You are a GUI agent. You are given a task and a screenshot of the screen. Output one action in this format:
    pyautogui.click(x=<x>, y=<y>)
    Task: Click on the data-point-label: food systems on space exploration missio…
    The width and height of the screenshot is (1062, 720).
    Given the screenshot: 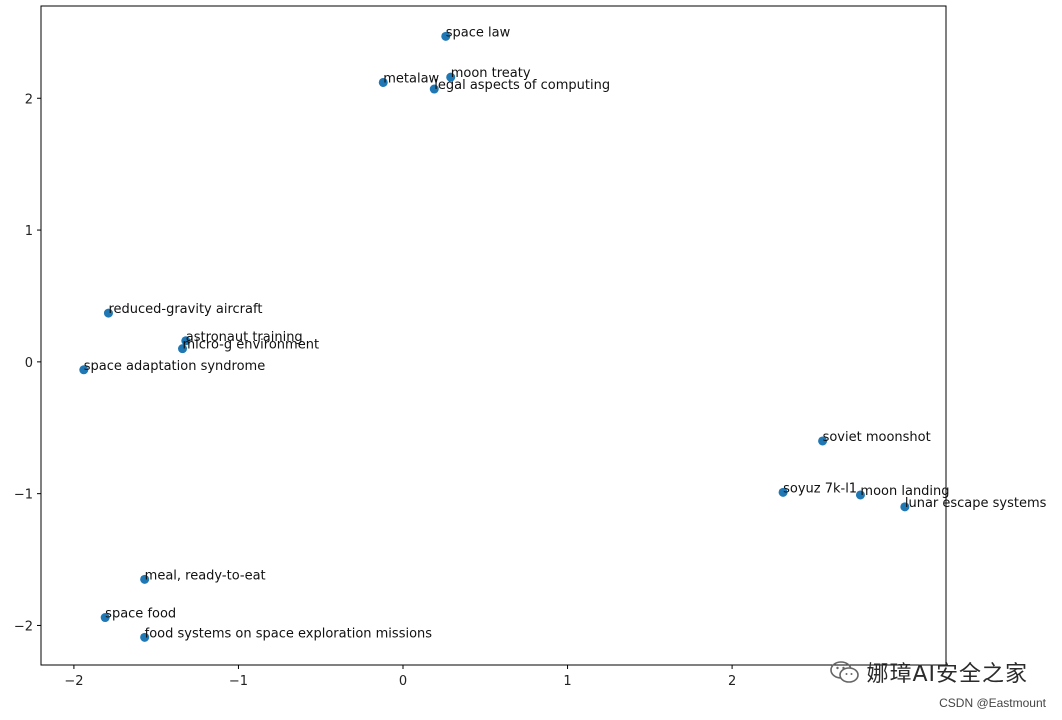 What is the action you would take?
    pyautogui.click(x=289, y=633)
    